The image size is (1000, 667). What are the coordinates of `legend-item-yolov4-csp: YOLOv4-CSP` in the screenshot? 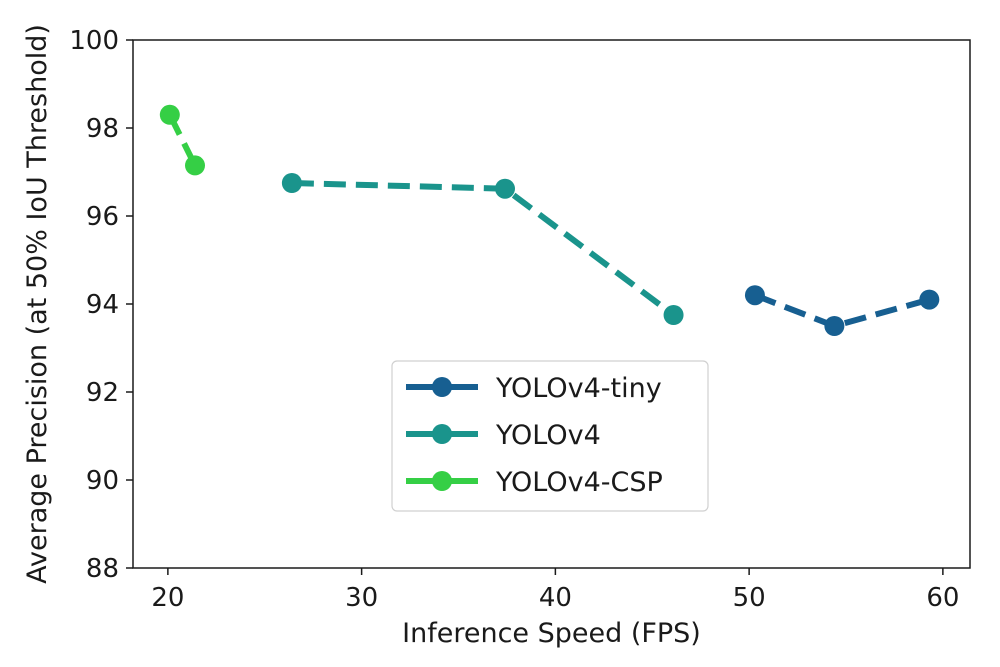 It's located at (534, 482).